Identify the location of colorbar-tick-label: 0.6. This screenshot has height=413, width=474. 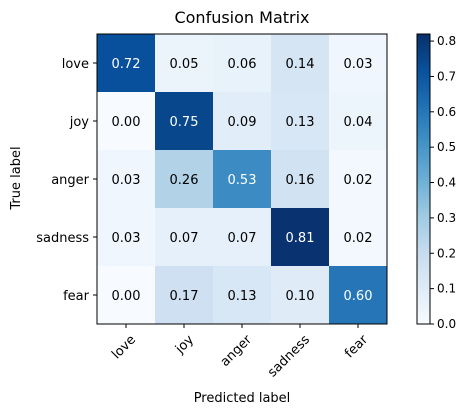
(446, 112).